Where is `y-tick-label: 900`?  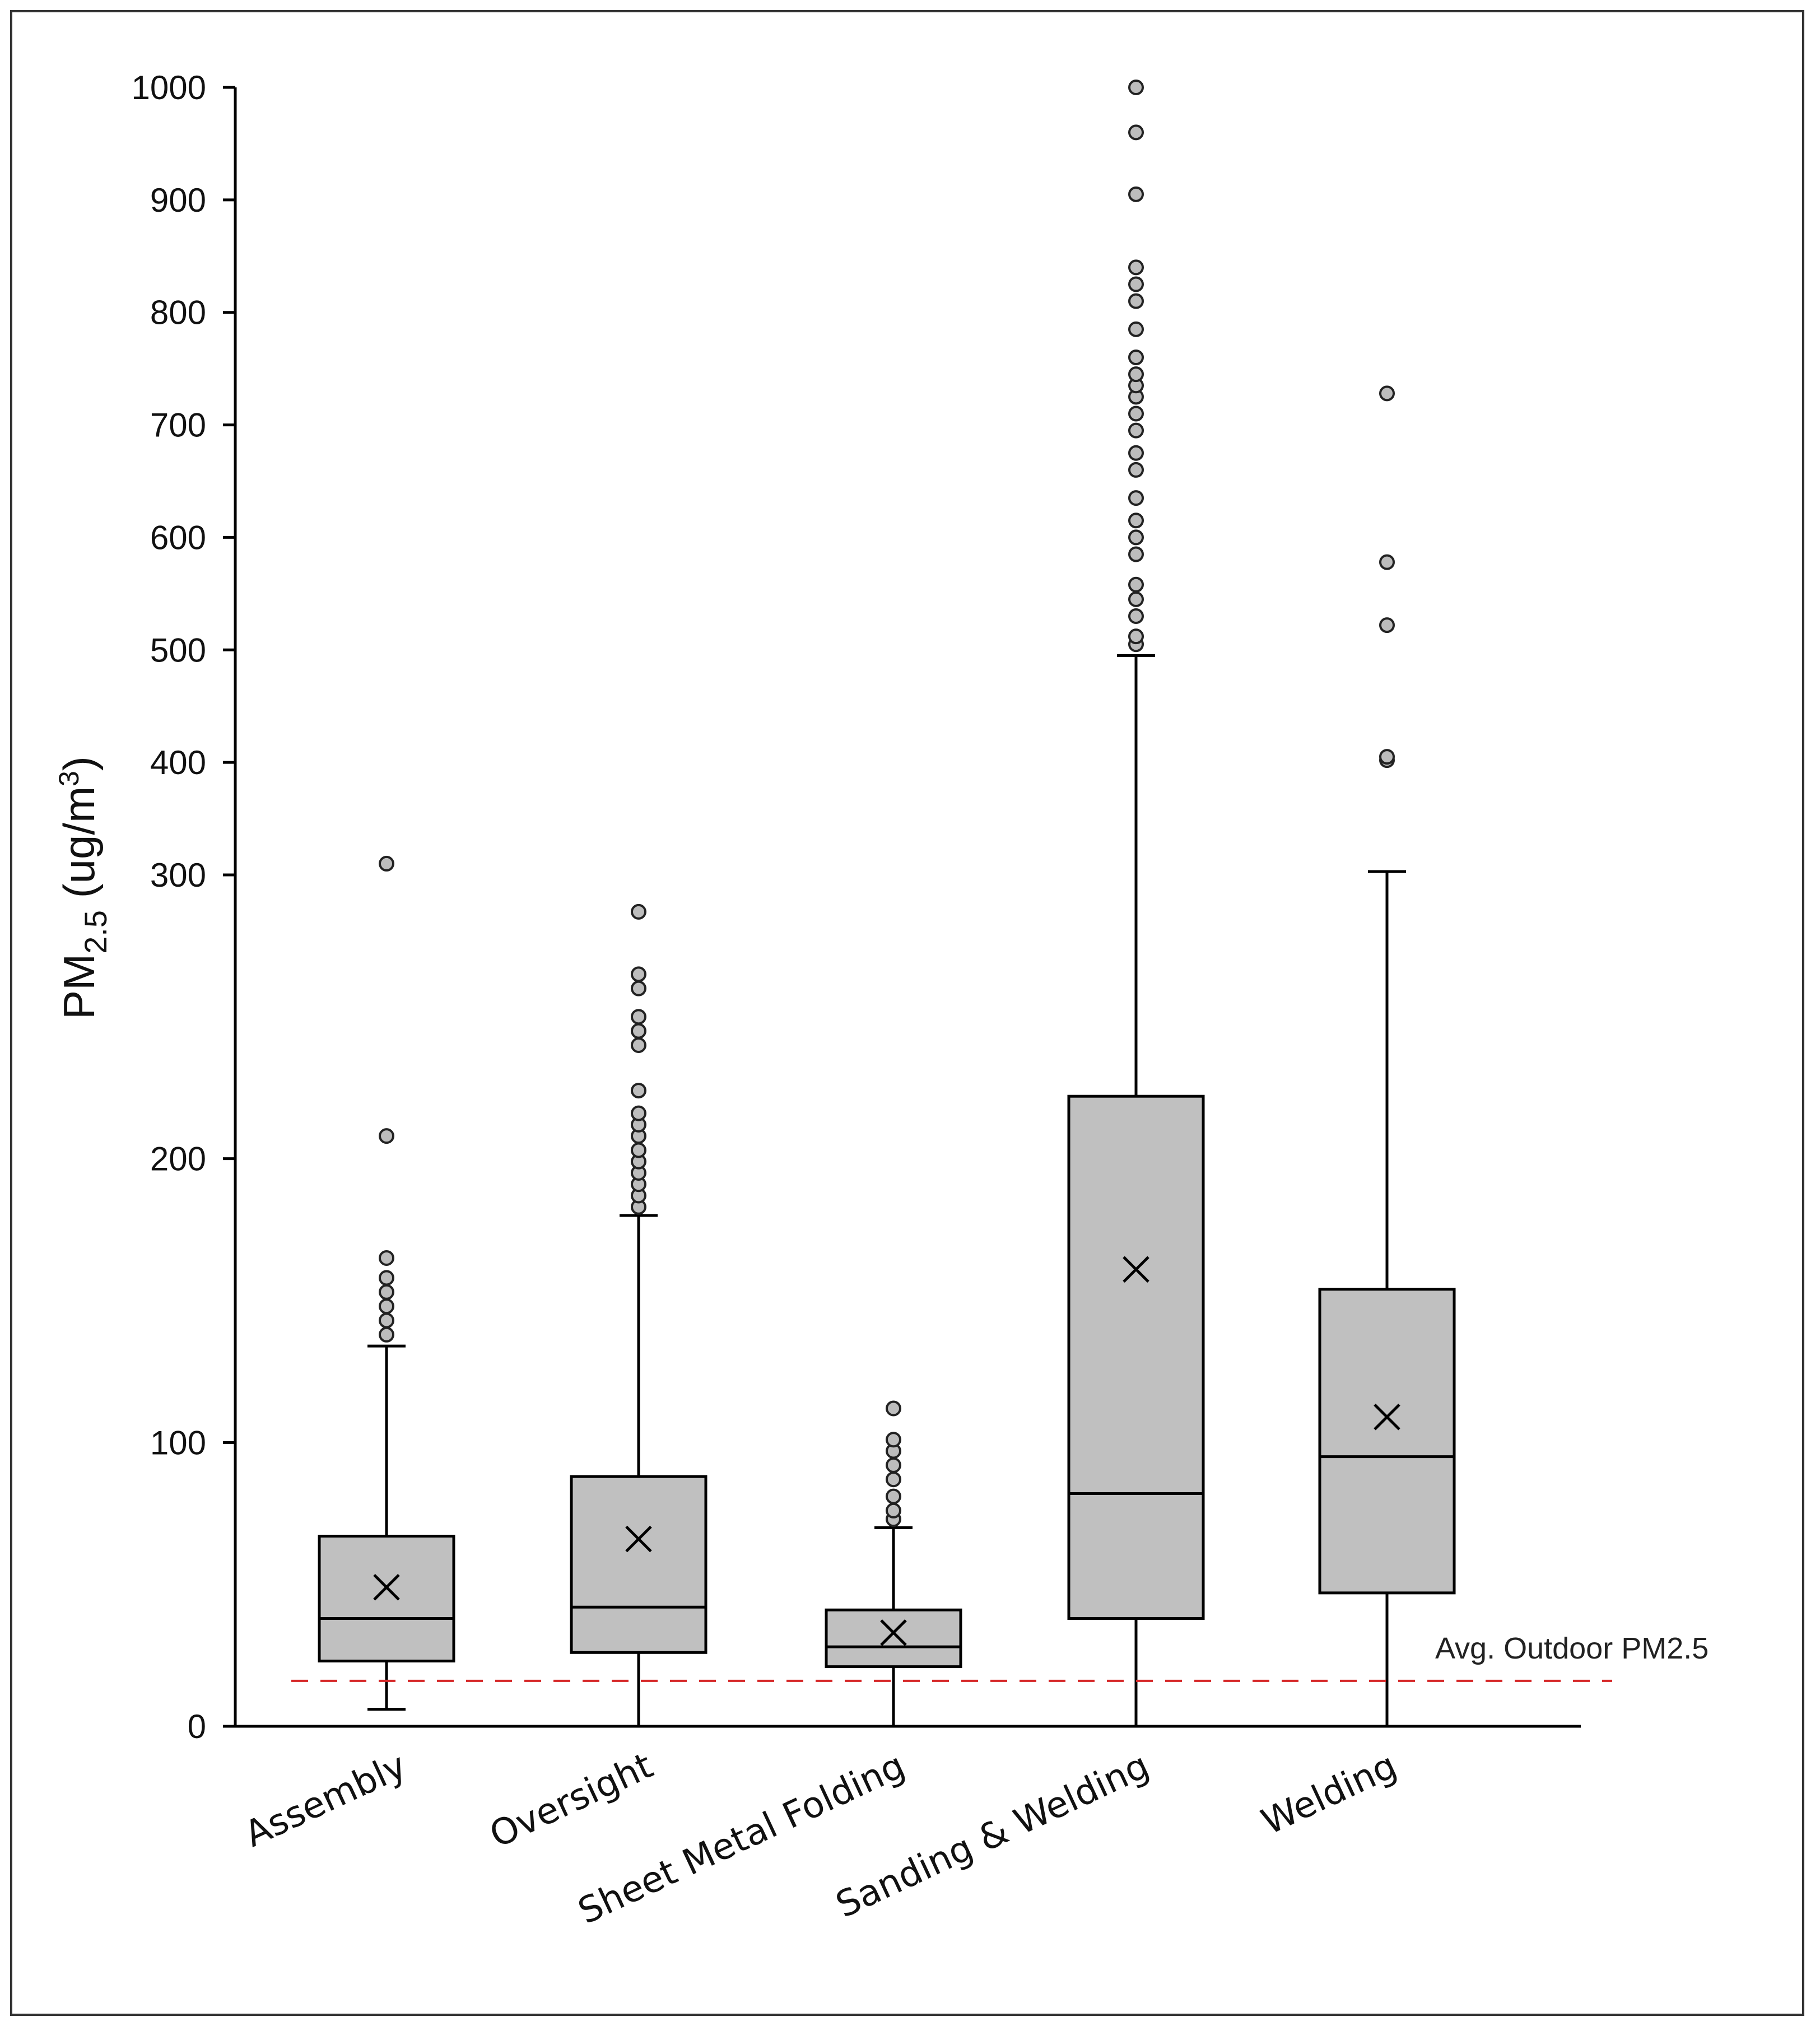
y-tick-label: 900 is located at coordinates (178, 200).